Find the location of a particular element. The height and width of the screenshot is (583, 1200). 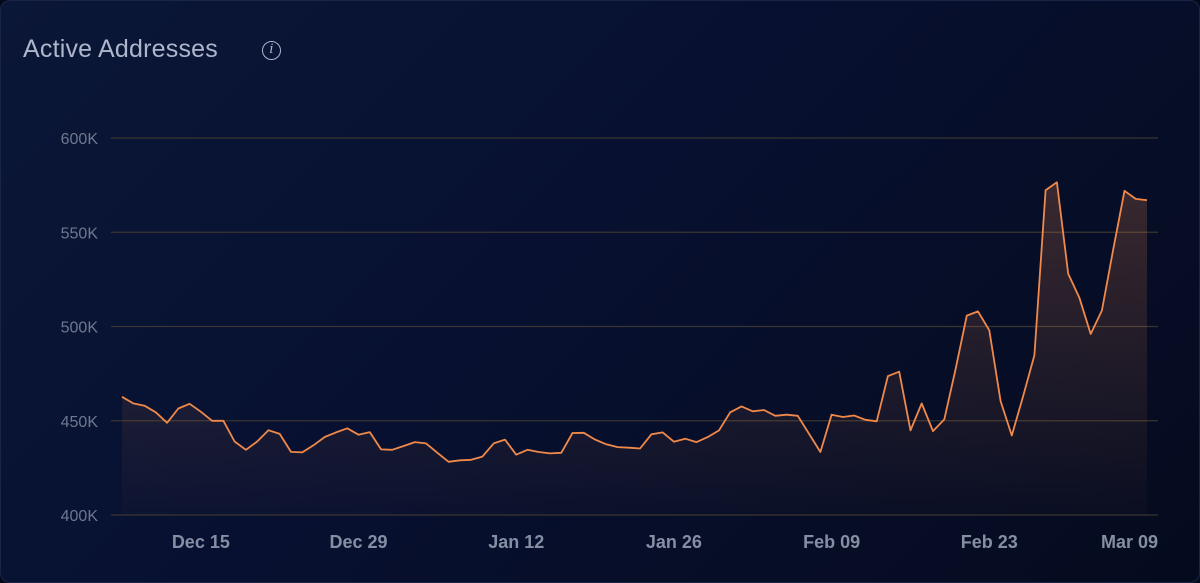

x-tick-label: Jan 26 is located at coordinates (674, 542).